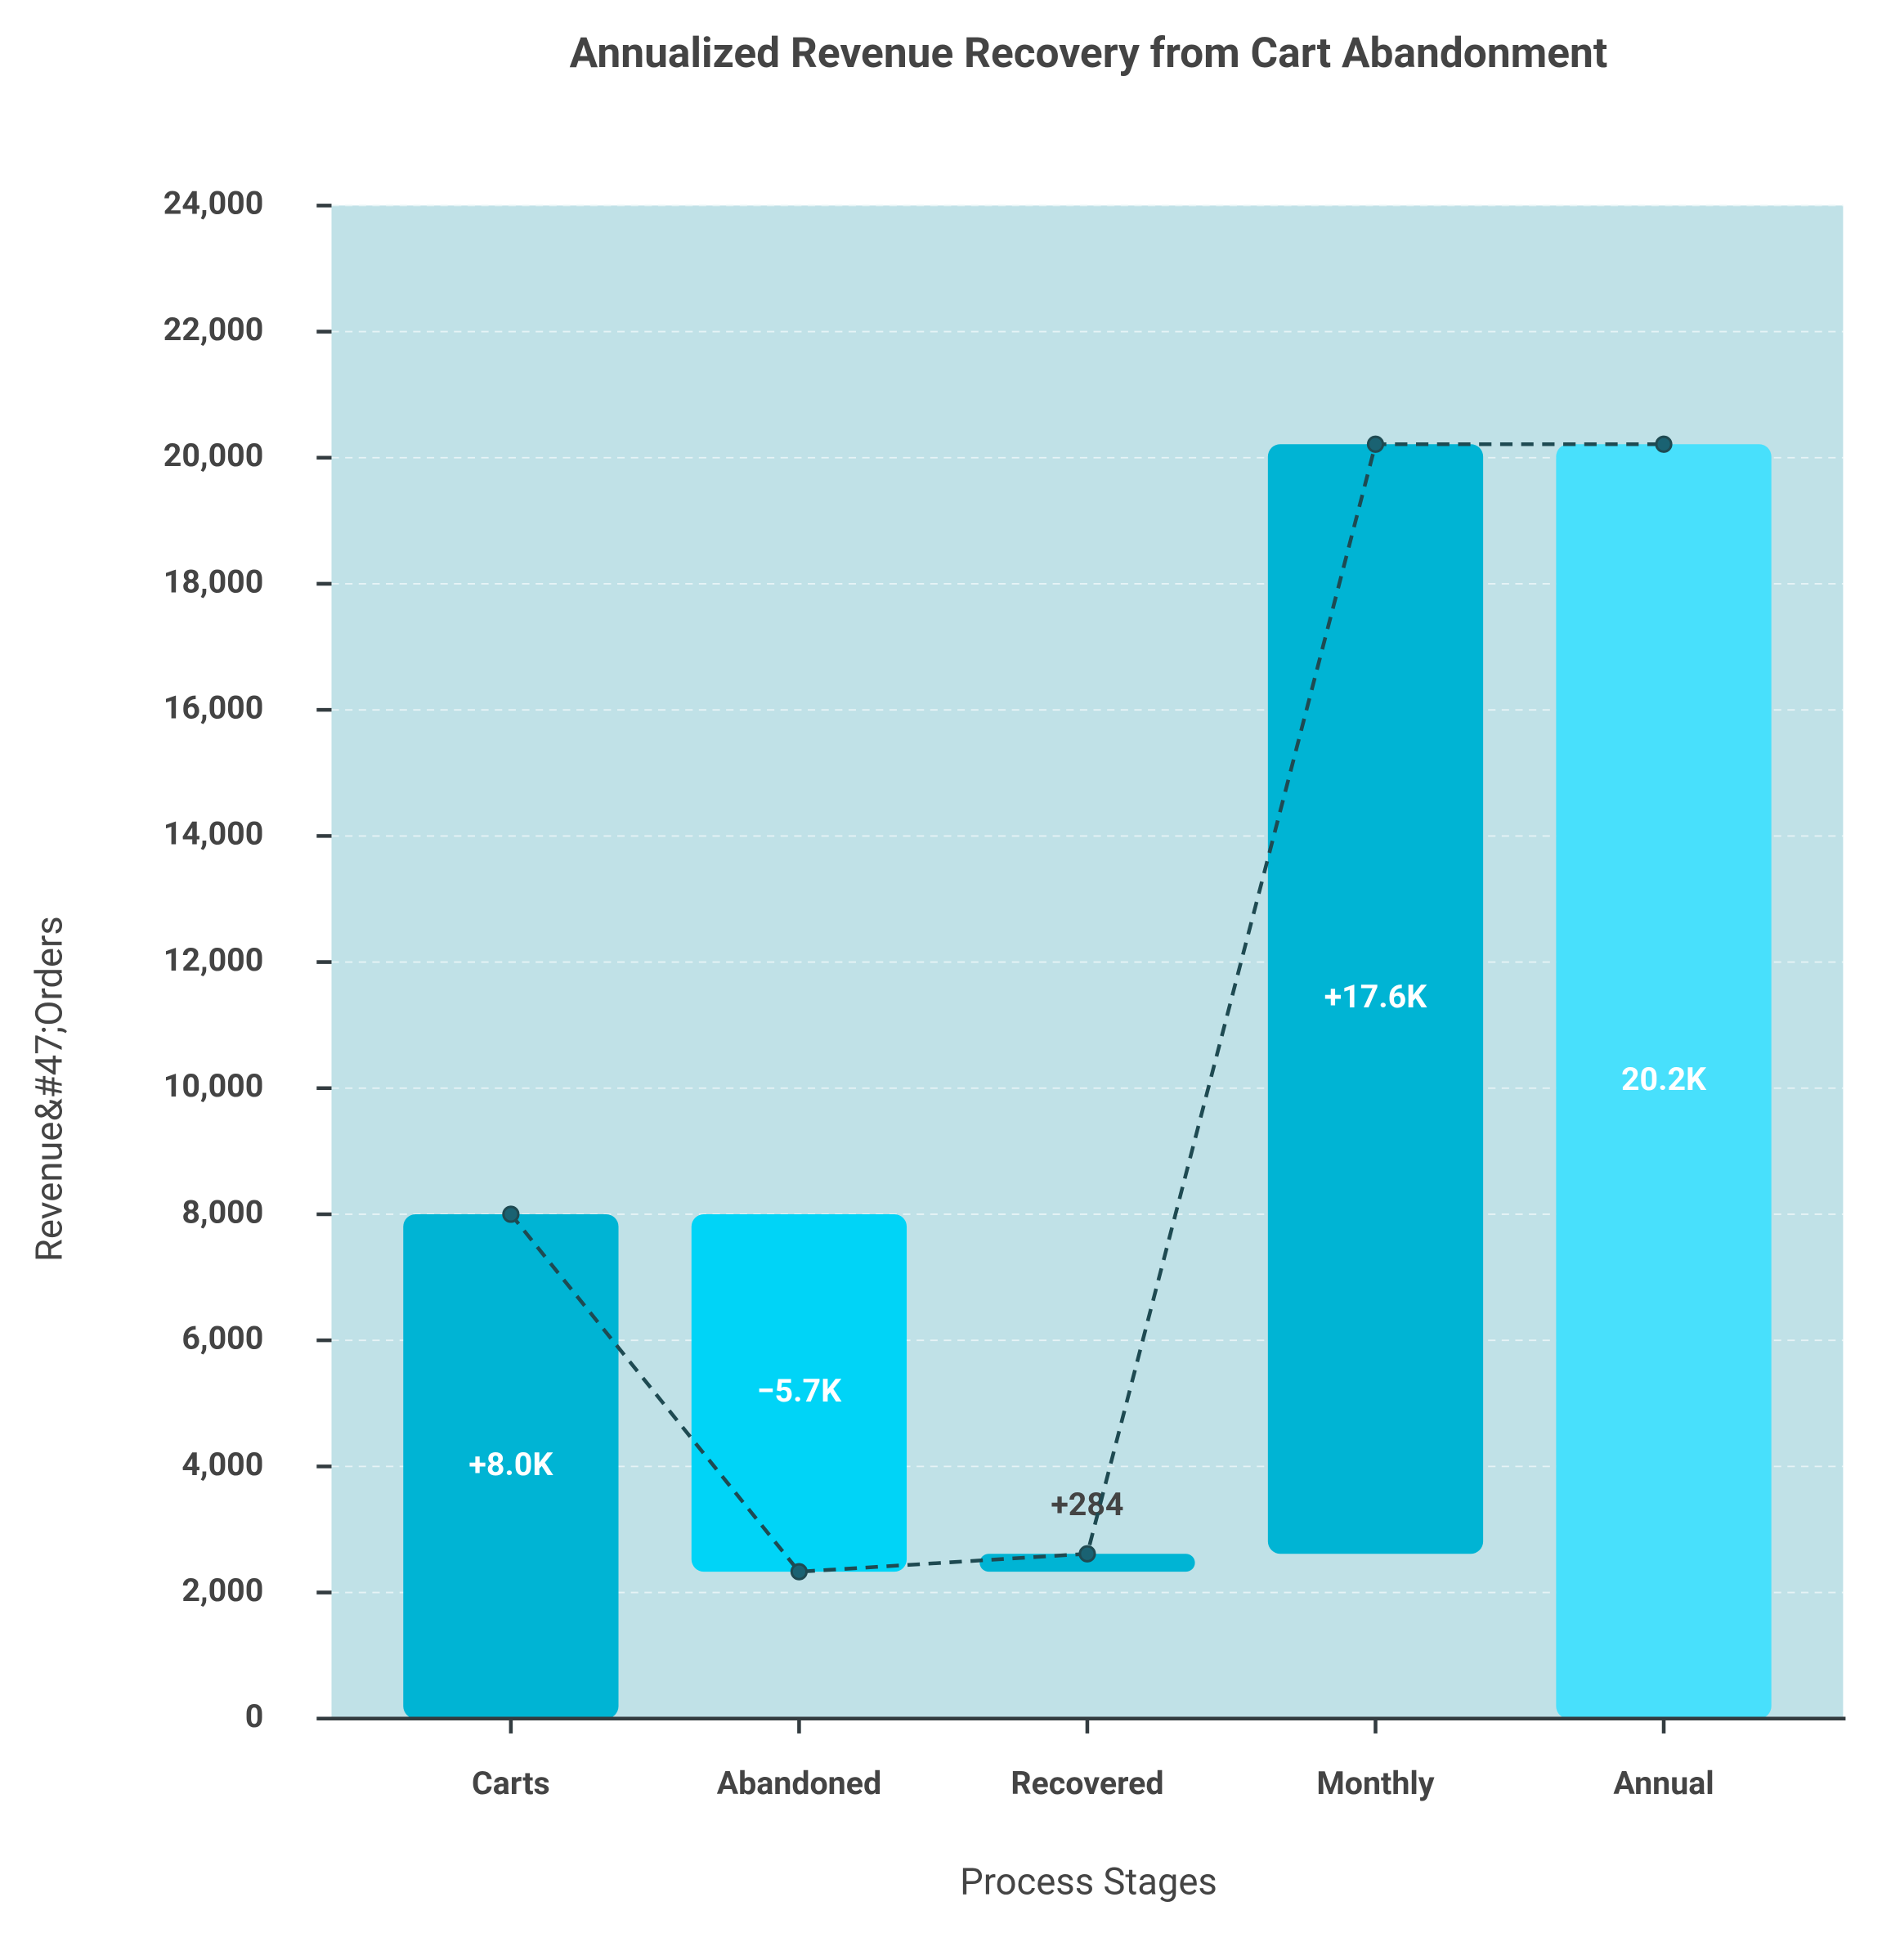 Image resolution: width=1900 pixels, height=1960 pixels. What do you see at coordinates (222, 1464) in the screenshot?
I see `y-tick-label: 4,000` at bounding box center [222, 1464].